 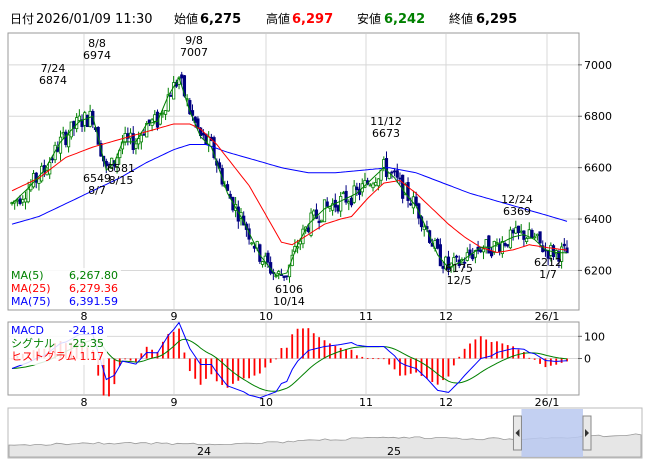 What do you see at coordinates (598, 219) in the screenshot?
I see `price-y-tick-label: 6400` at bounding box center [598, 219].